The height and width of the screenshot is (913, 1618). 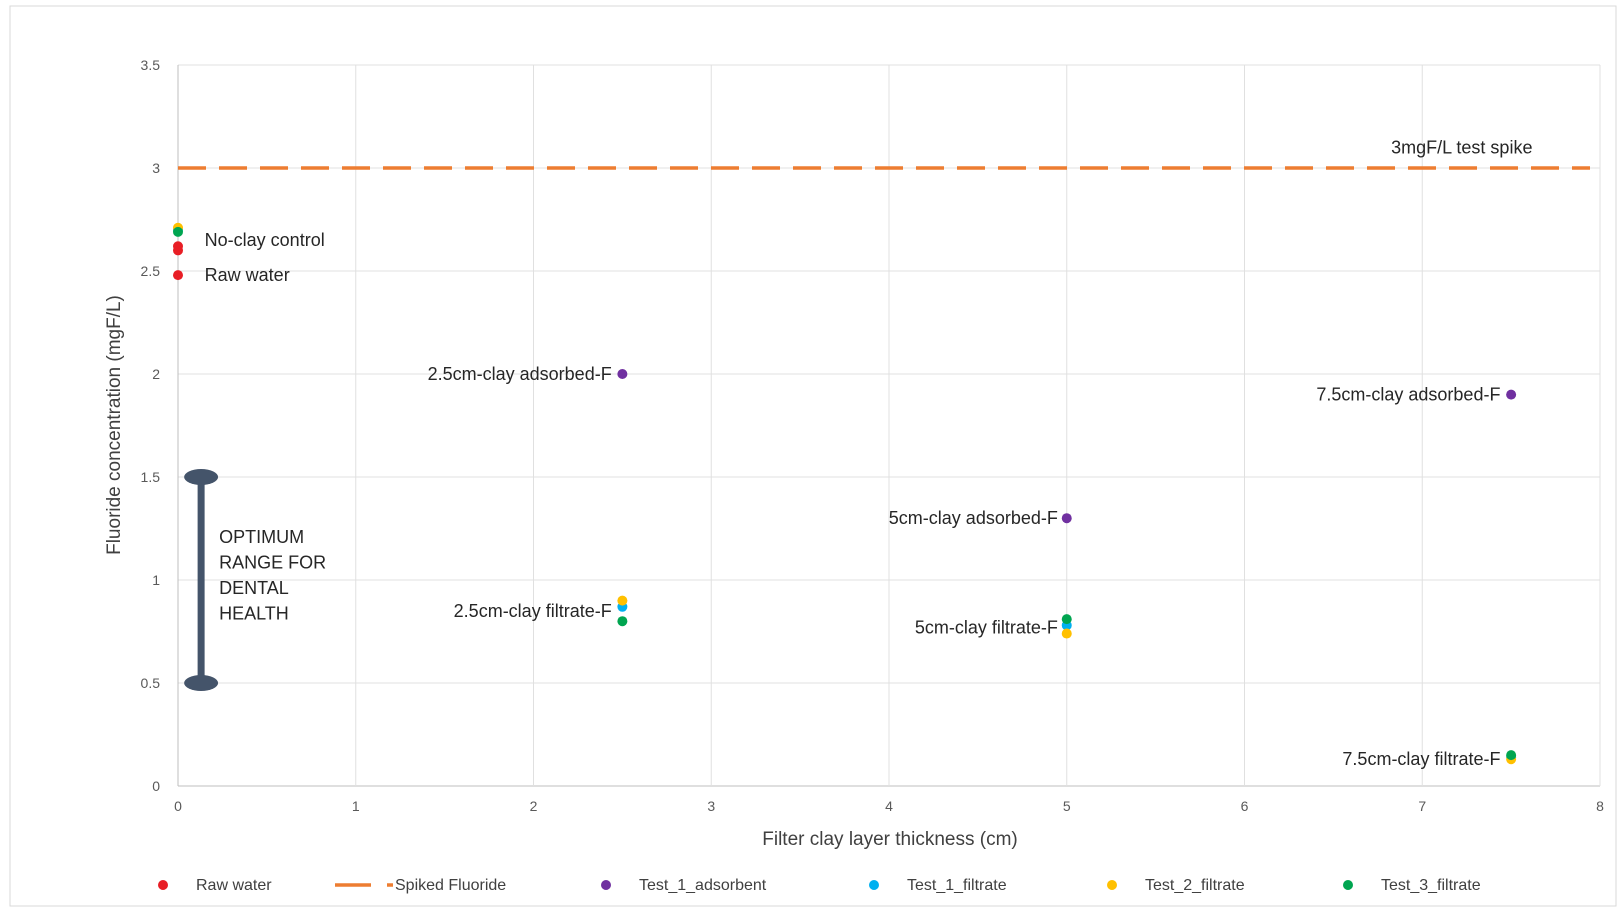 I want to click on x-tick-label: 1, so click(x=356, y=806).